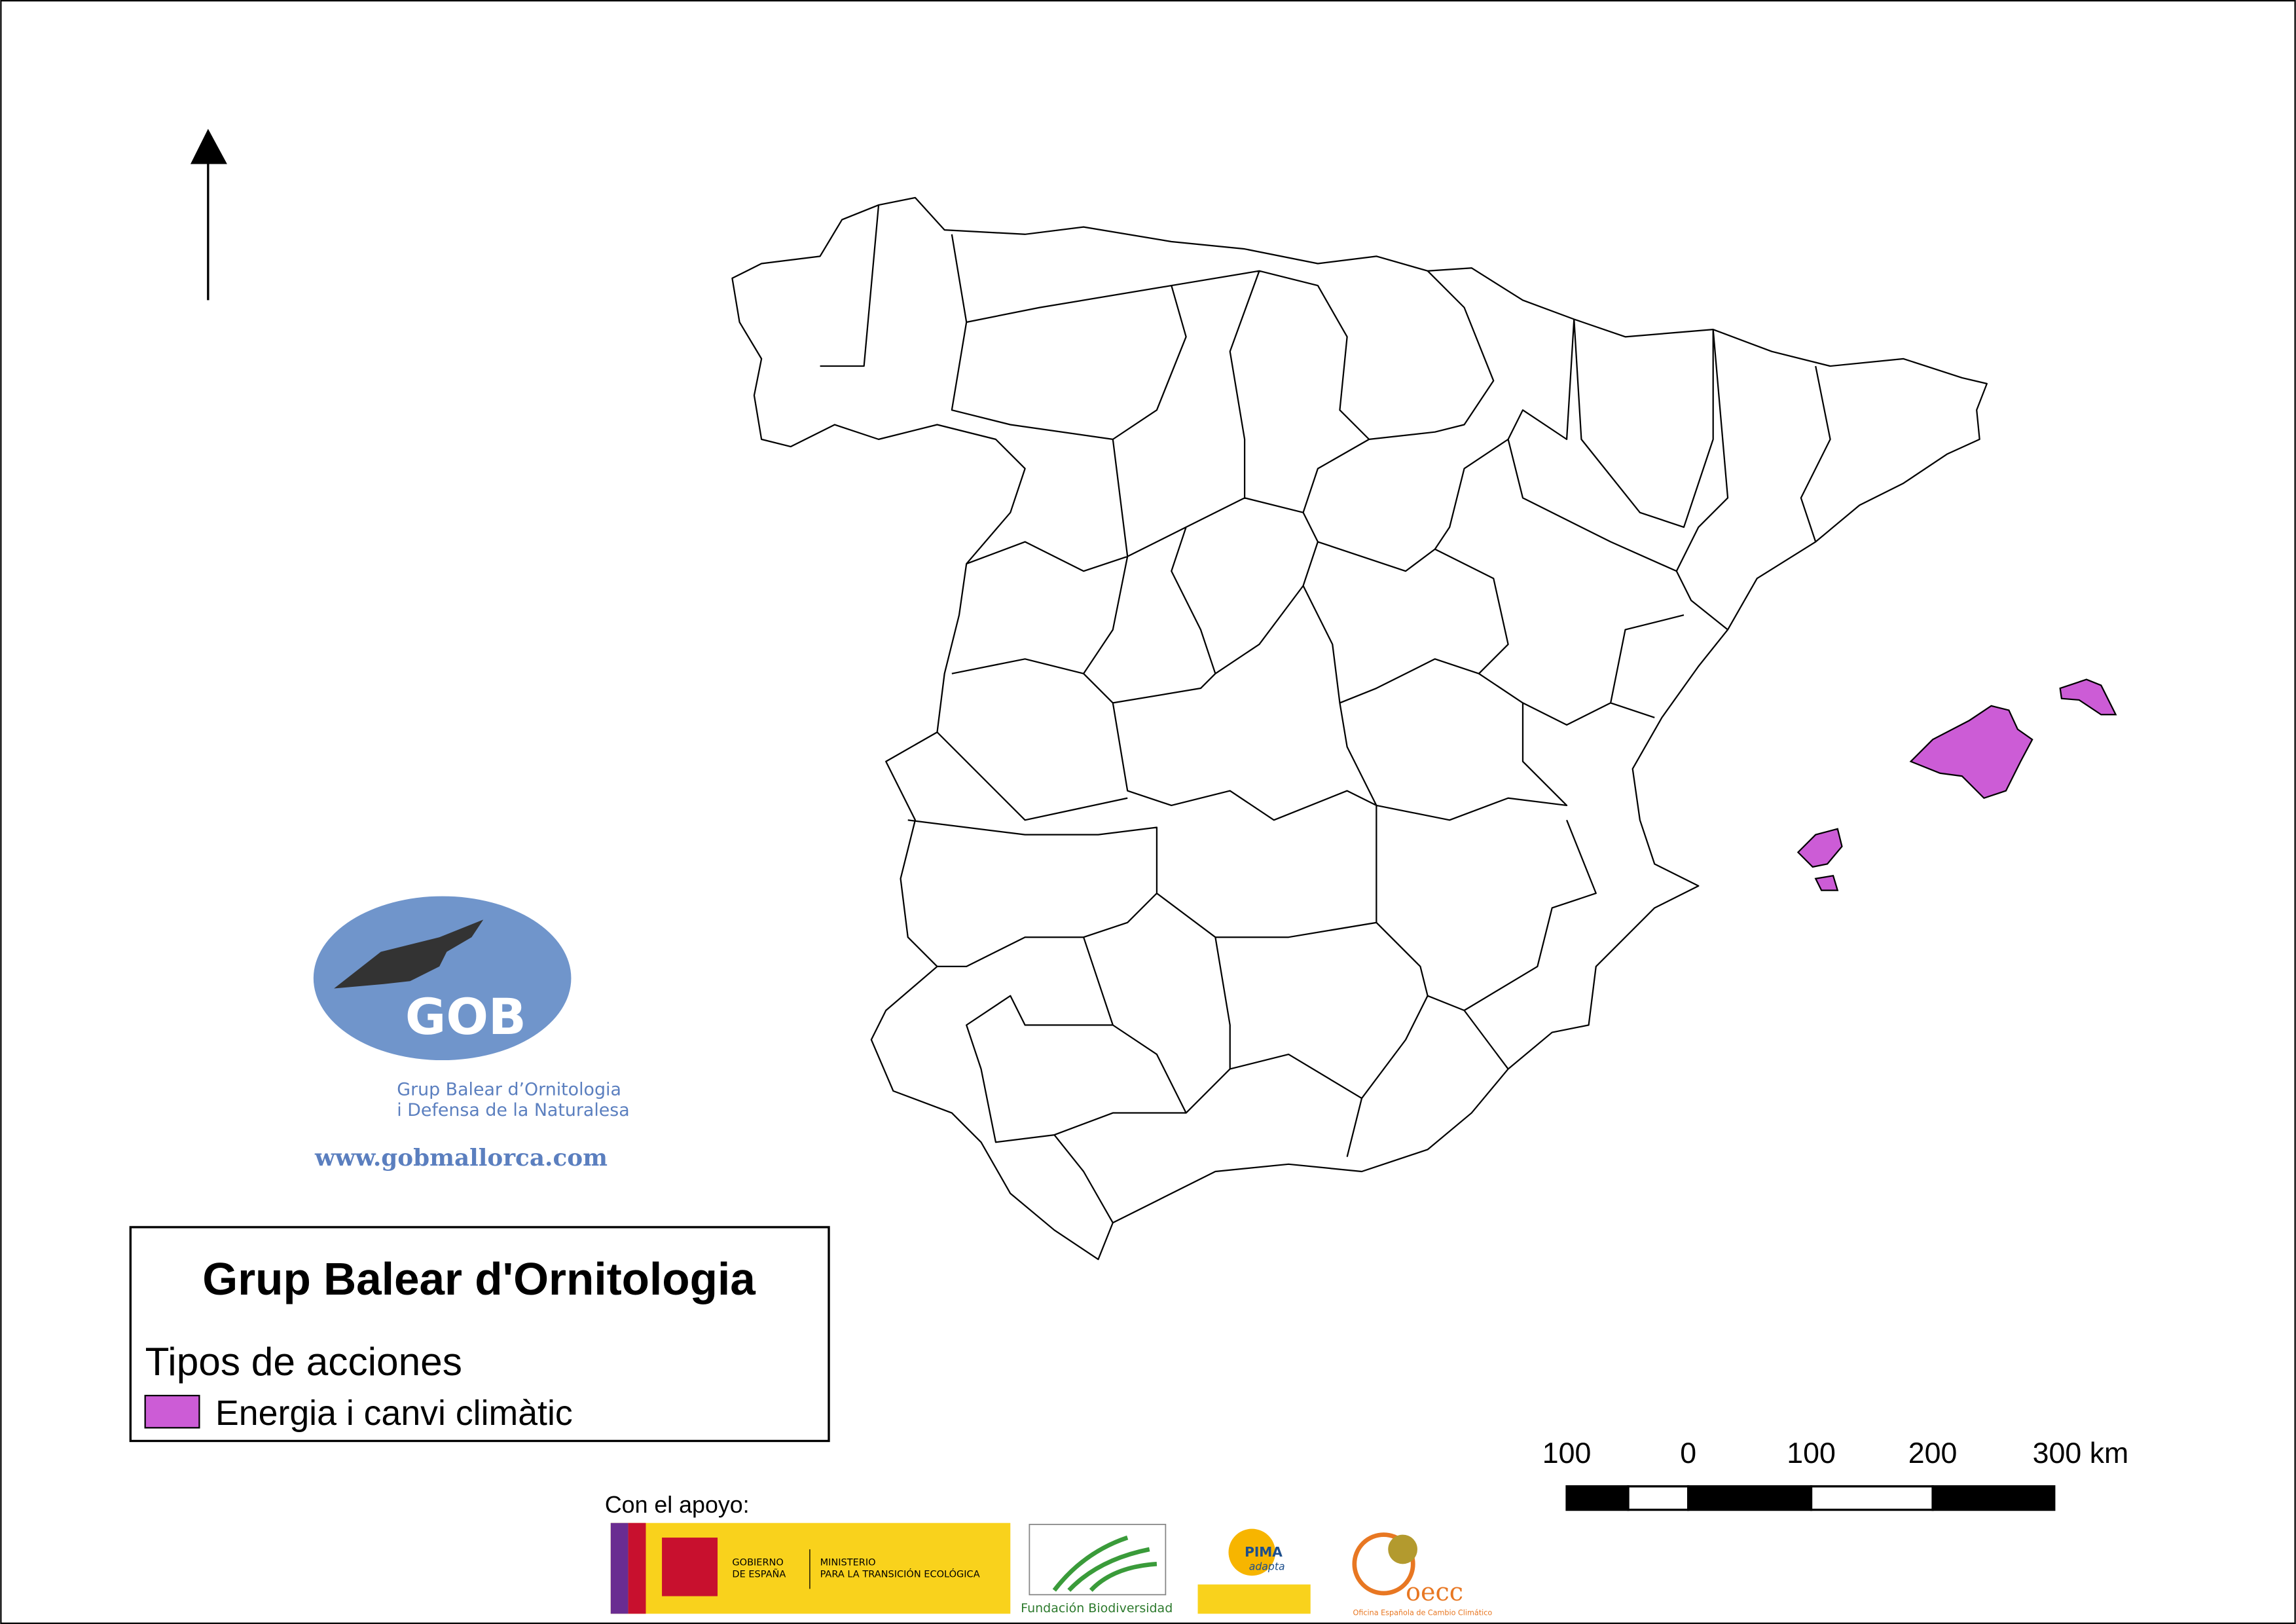  Describe the element at coordinates (1267, 1566) in the screenshot. I see `pima-text: adapta` at that location.